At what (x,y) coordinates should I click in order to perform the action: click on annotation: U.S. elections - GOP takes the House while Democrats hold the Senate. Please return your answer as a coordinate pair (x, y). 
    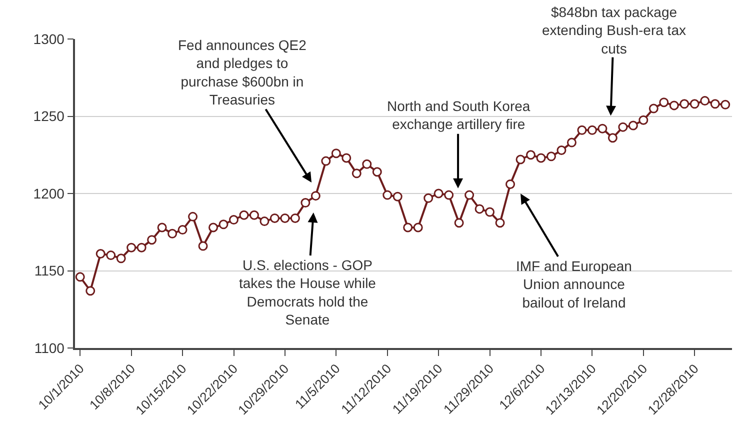
    Looking at the image, I should click on (307, 292).